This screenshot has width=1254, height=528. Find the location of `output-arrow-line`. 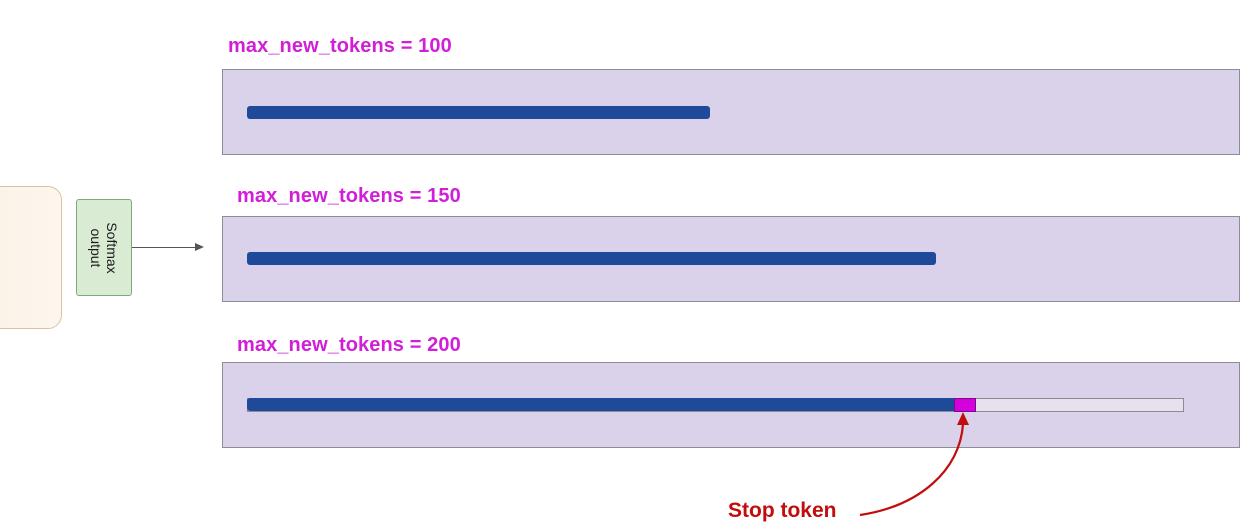

output-arrow-line is located at coordinates (164, 248).